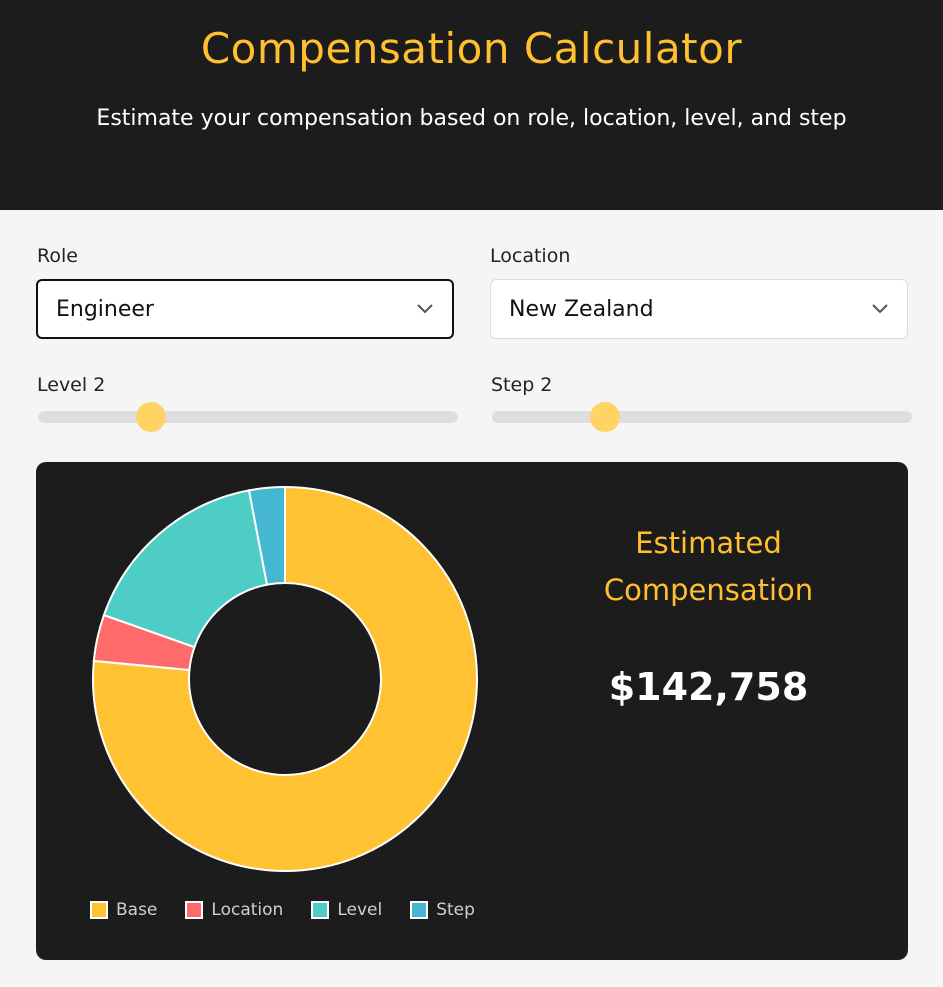 This screenshot has height=987, width=943. I want to click on legend-item-level: Level, so click(346, 910).